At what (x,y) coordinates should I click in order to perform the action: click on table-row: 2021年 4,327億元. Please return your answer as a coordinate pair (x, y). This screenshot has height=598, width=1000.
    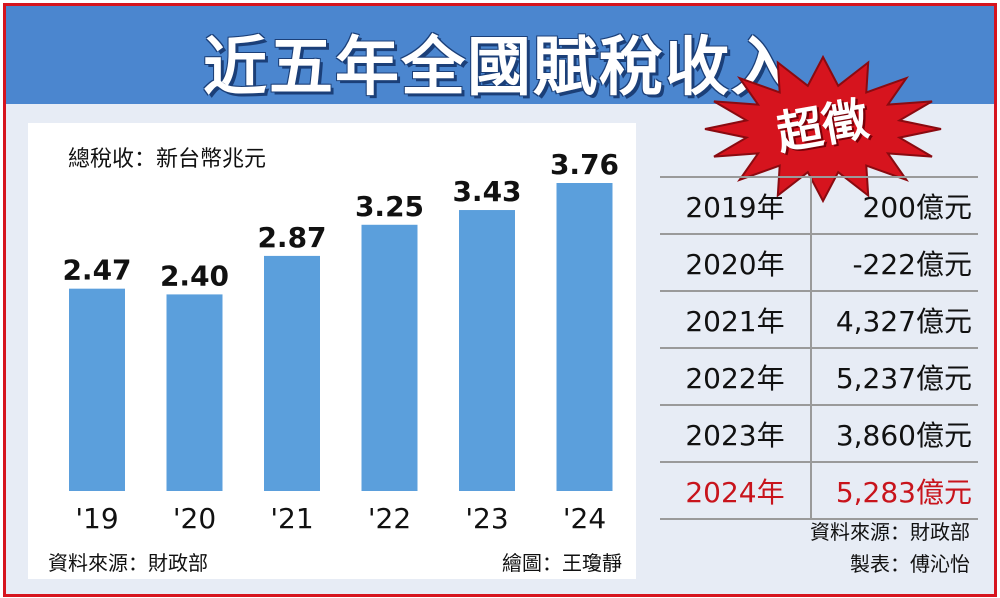
    Looking at the image, I should click on (819, 319).